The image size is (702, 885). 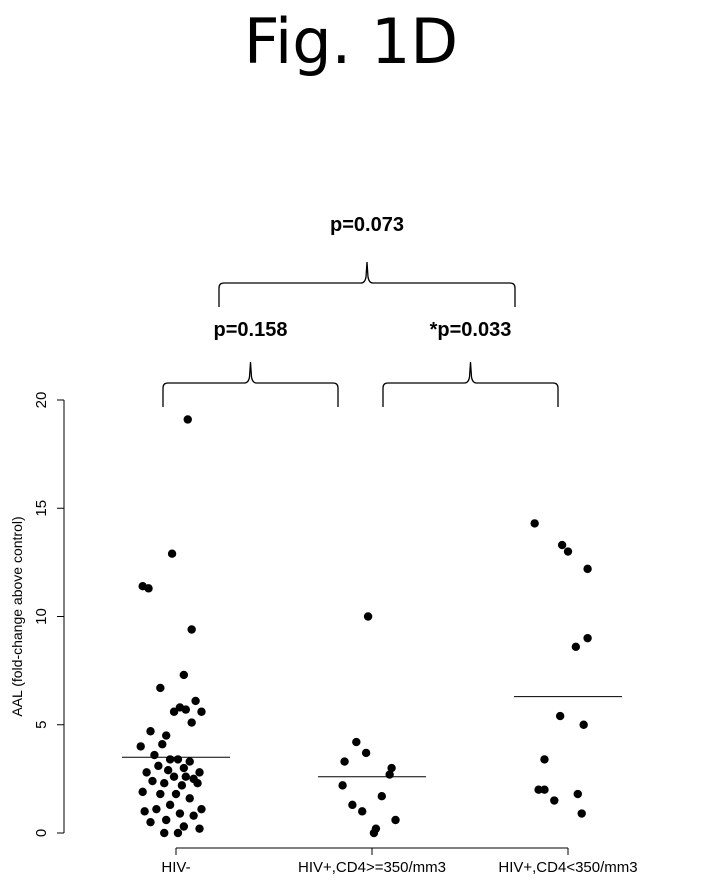 I want to click on p-value-label: p=0.158, so click(x=251, y=330).